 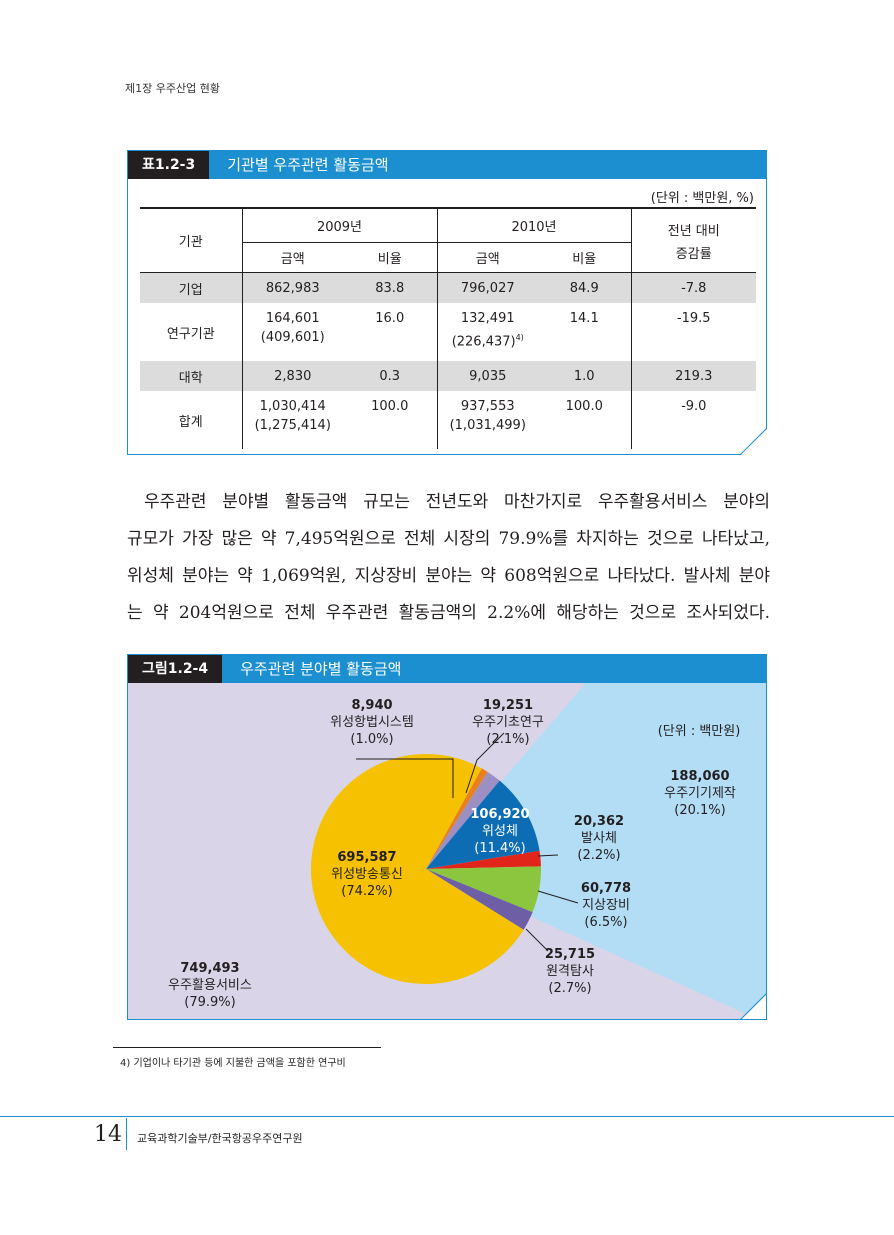 I want to click on cell-change: -9.0, so click(x=693, y=420).